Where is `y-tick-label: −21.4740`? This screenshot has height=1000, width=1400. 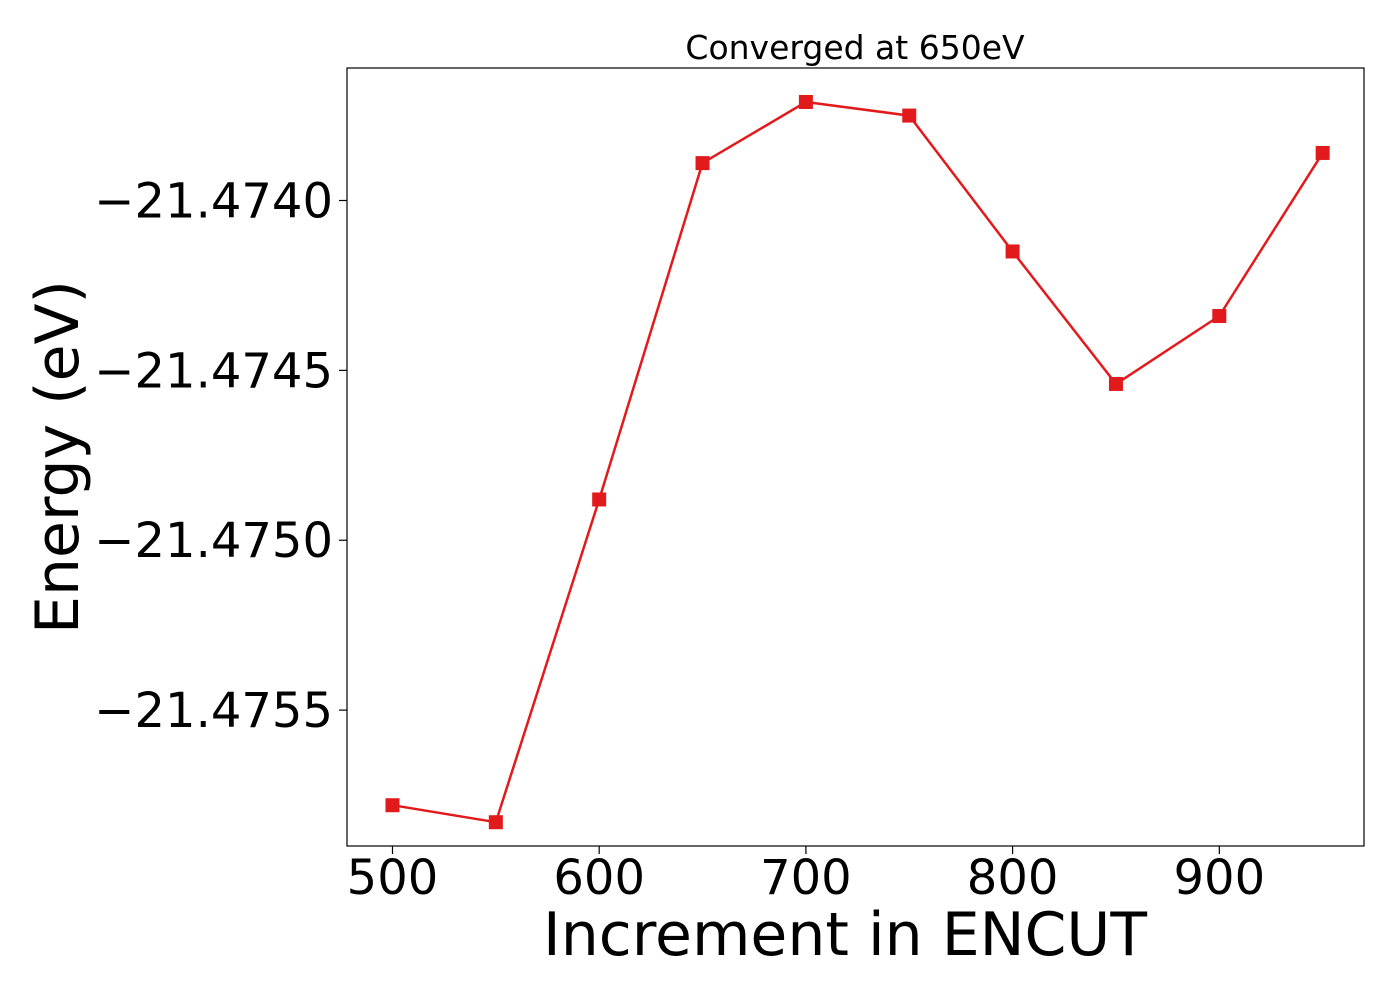 y-tick-label: −21.4740 is located at coordinates (213, 201).